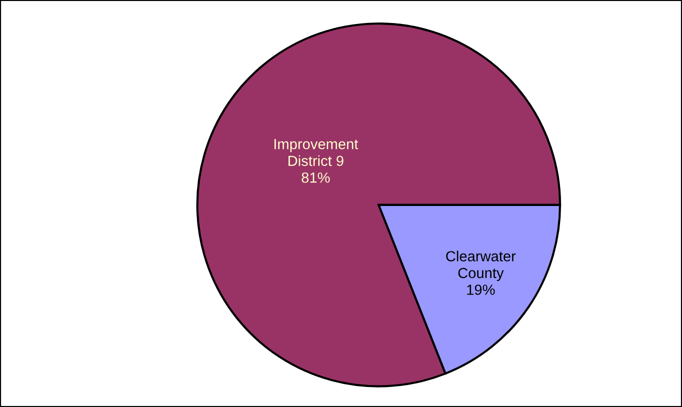 This screenshot has height=407, width=682. I want to click on slice-label: Clearwater County, so click(481, 266).